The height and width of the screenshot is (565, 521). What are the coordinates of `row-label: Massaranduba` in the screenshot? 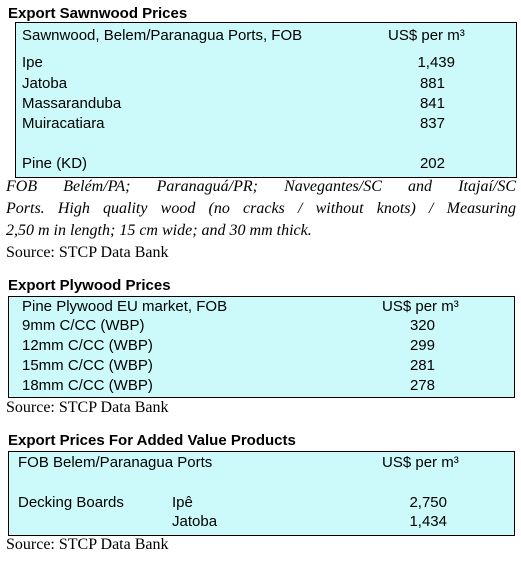 It's located at (72, 103).